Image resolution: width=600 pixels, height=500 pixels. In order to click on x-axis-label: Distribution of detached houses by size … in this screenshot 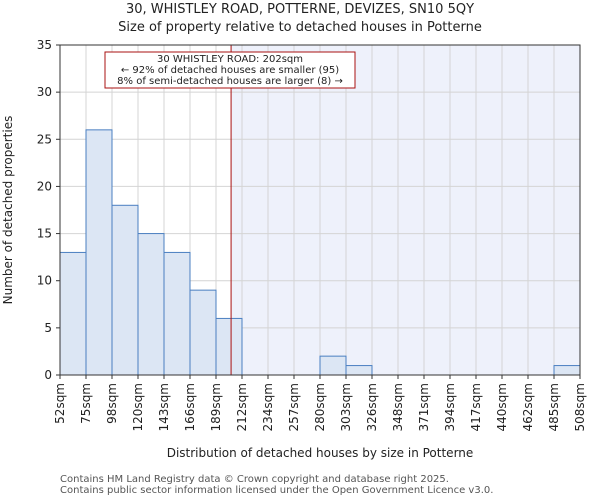, I will do `click(320, 453)`.